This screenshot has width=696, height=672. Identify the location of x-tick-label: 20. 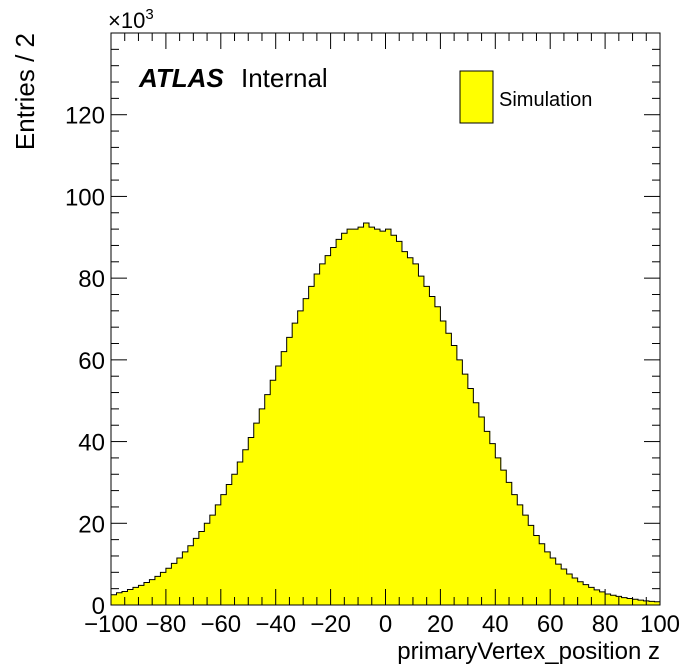
(440, 624).